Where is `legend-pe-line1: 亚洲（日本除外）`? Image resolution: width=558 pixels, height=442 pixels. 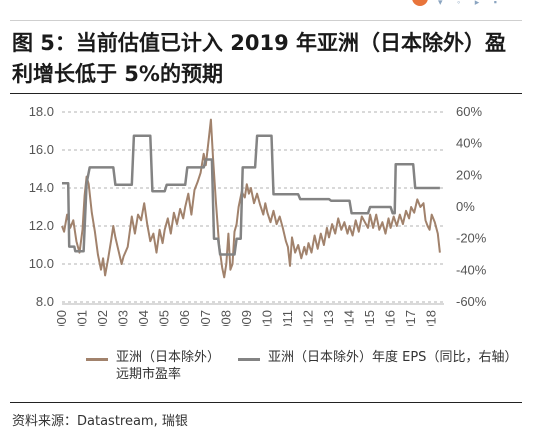 legend-pe-line1: 亚洲（日本除外） is located at coordinates (168, 357).